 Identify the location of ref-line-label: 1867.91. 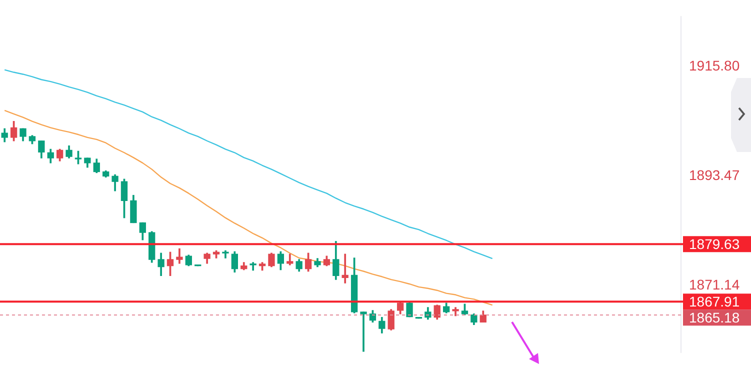
(714, 301).